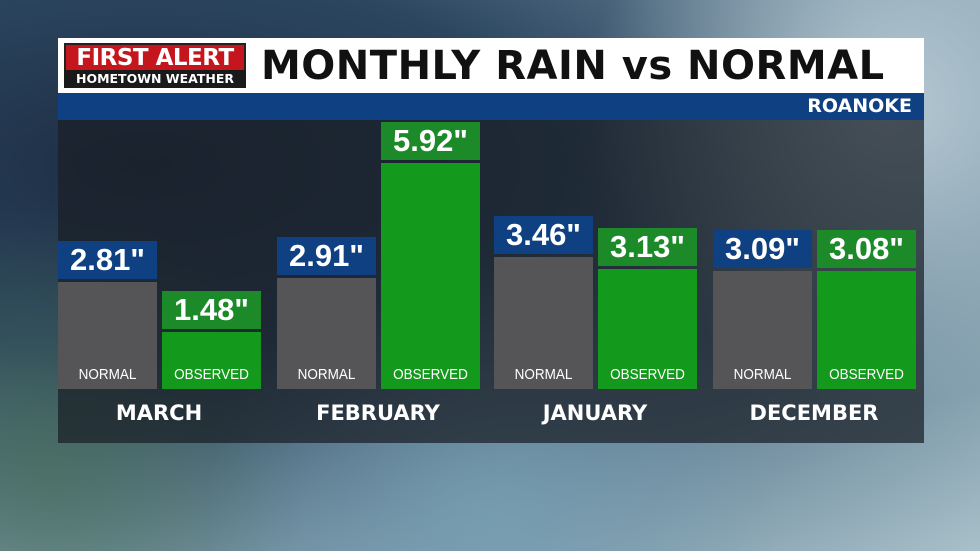 Image resolution: width=980 pixels, height=551 pixels. What do you see at coordinates (762, 329) in the screenshot?
I see `bar-normal-december: NORMAL` at bounding box center [762, 329].